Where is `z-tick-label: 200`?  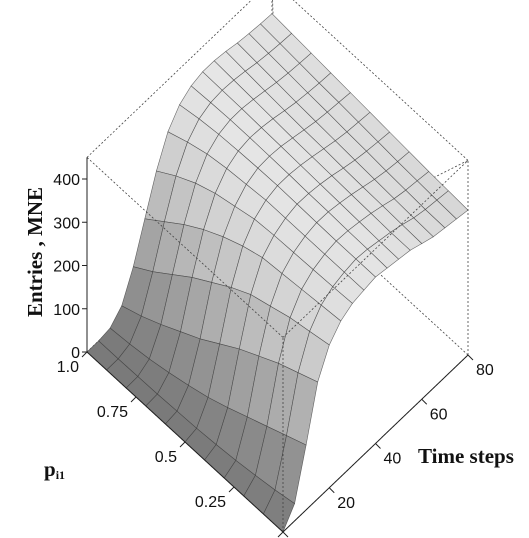 z-tick-label: 200 is located at coordinates (66, 267).